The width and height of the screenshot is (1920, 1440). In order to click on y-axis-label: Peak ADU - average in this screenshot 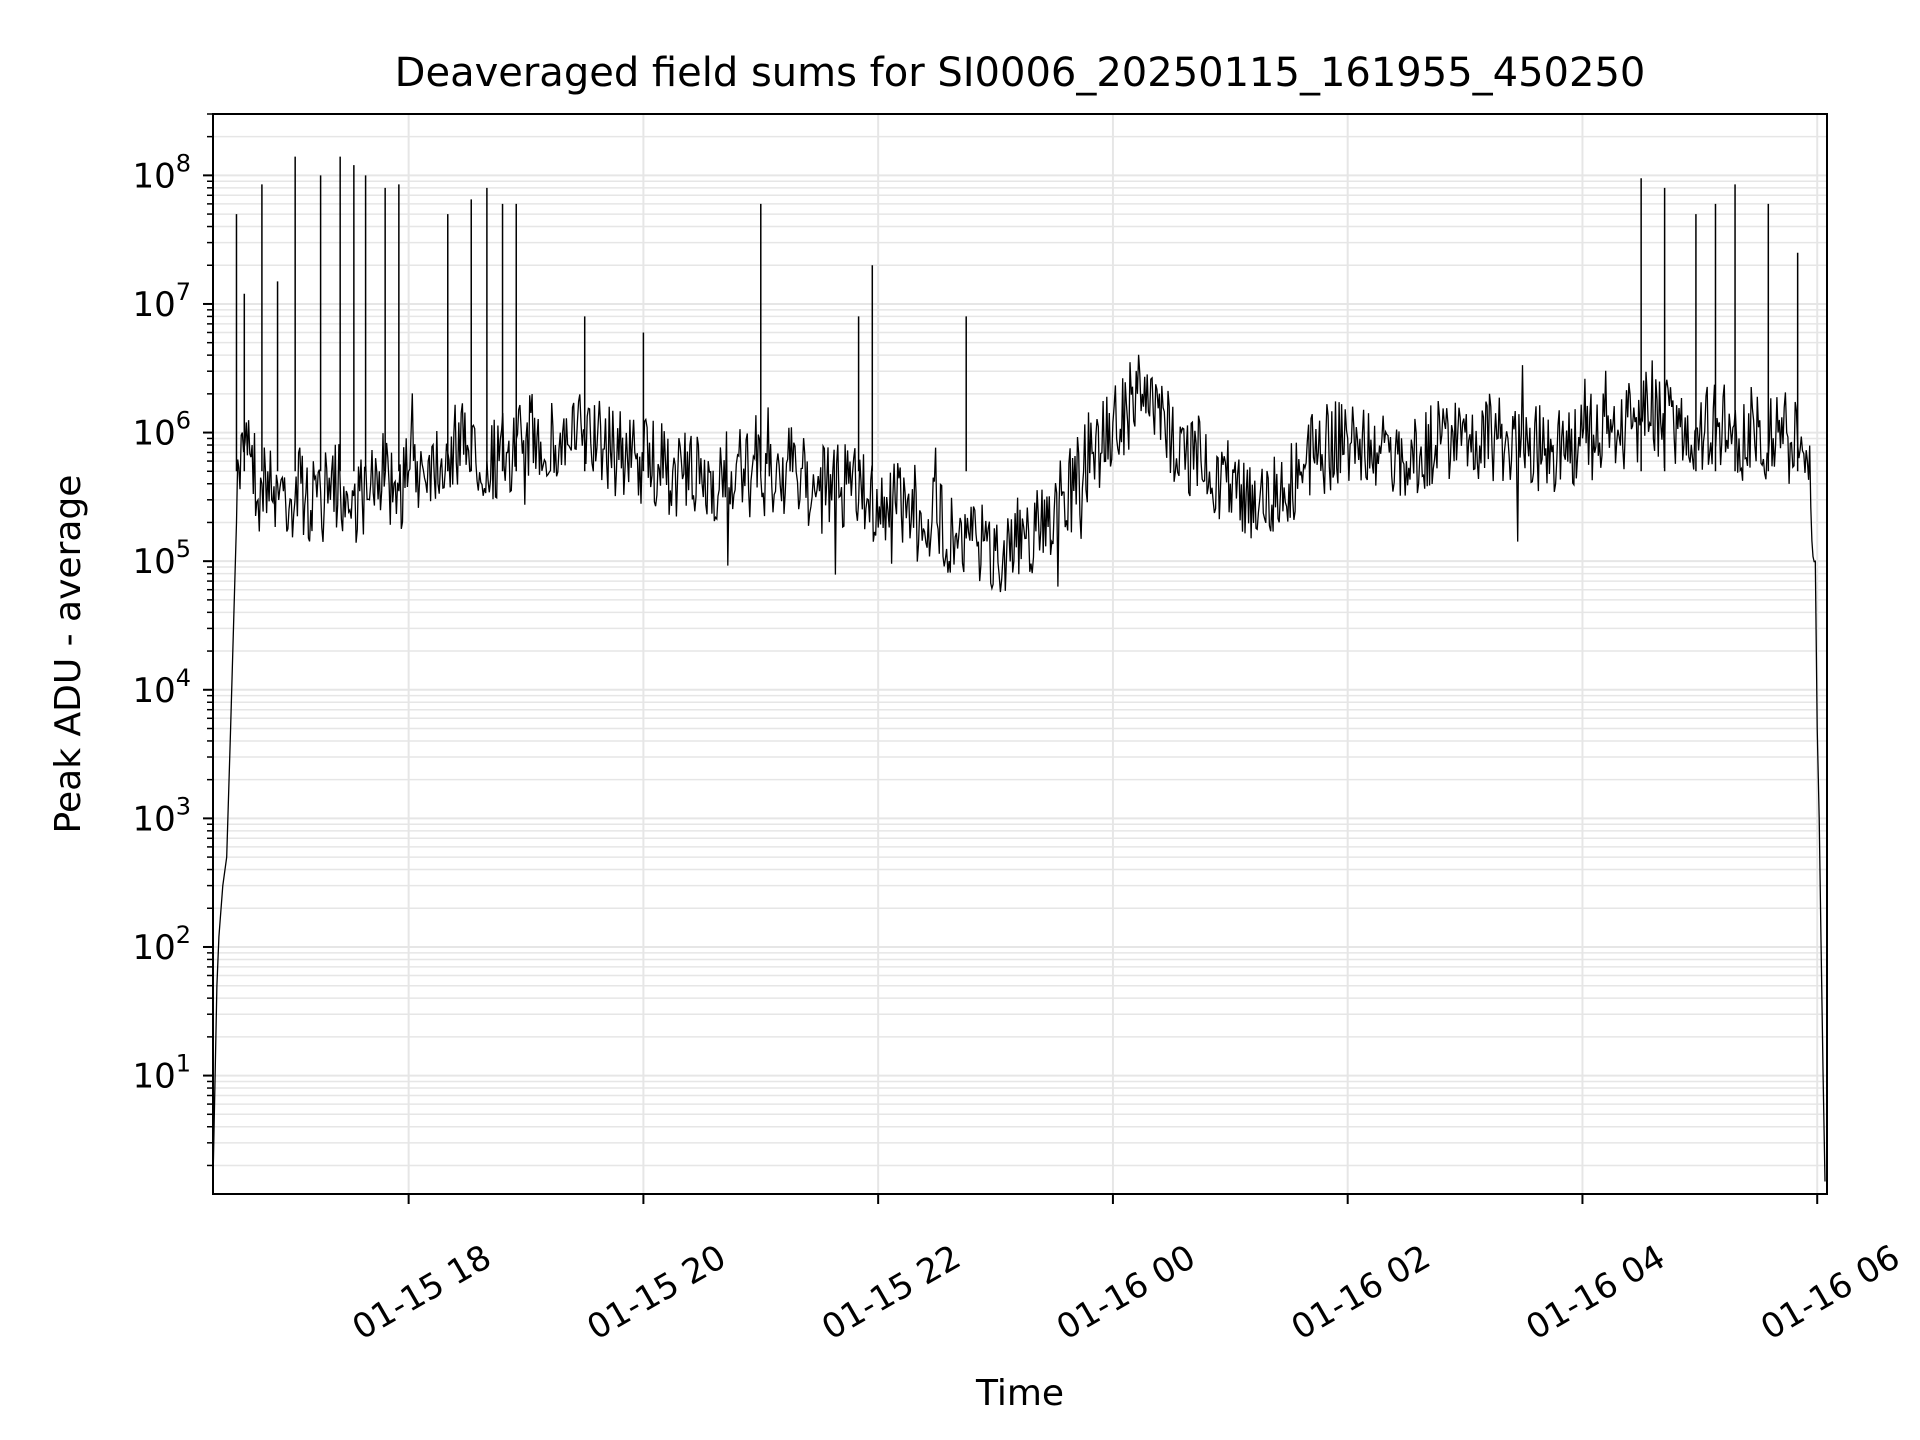, I will do `click(68, 654)`.